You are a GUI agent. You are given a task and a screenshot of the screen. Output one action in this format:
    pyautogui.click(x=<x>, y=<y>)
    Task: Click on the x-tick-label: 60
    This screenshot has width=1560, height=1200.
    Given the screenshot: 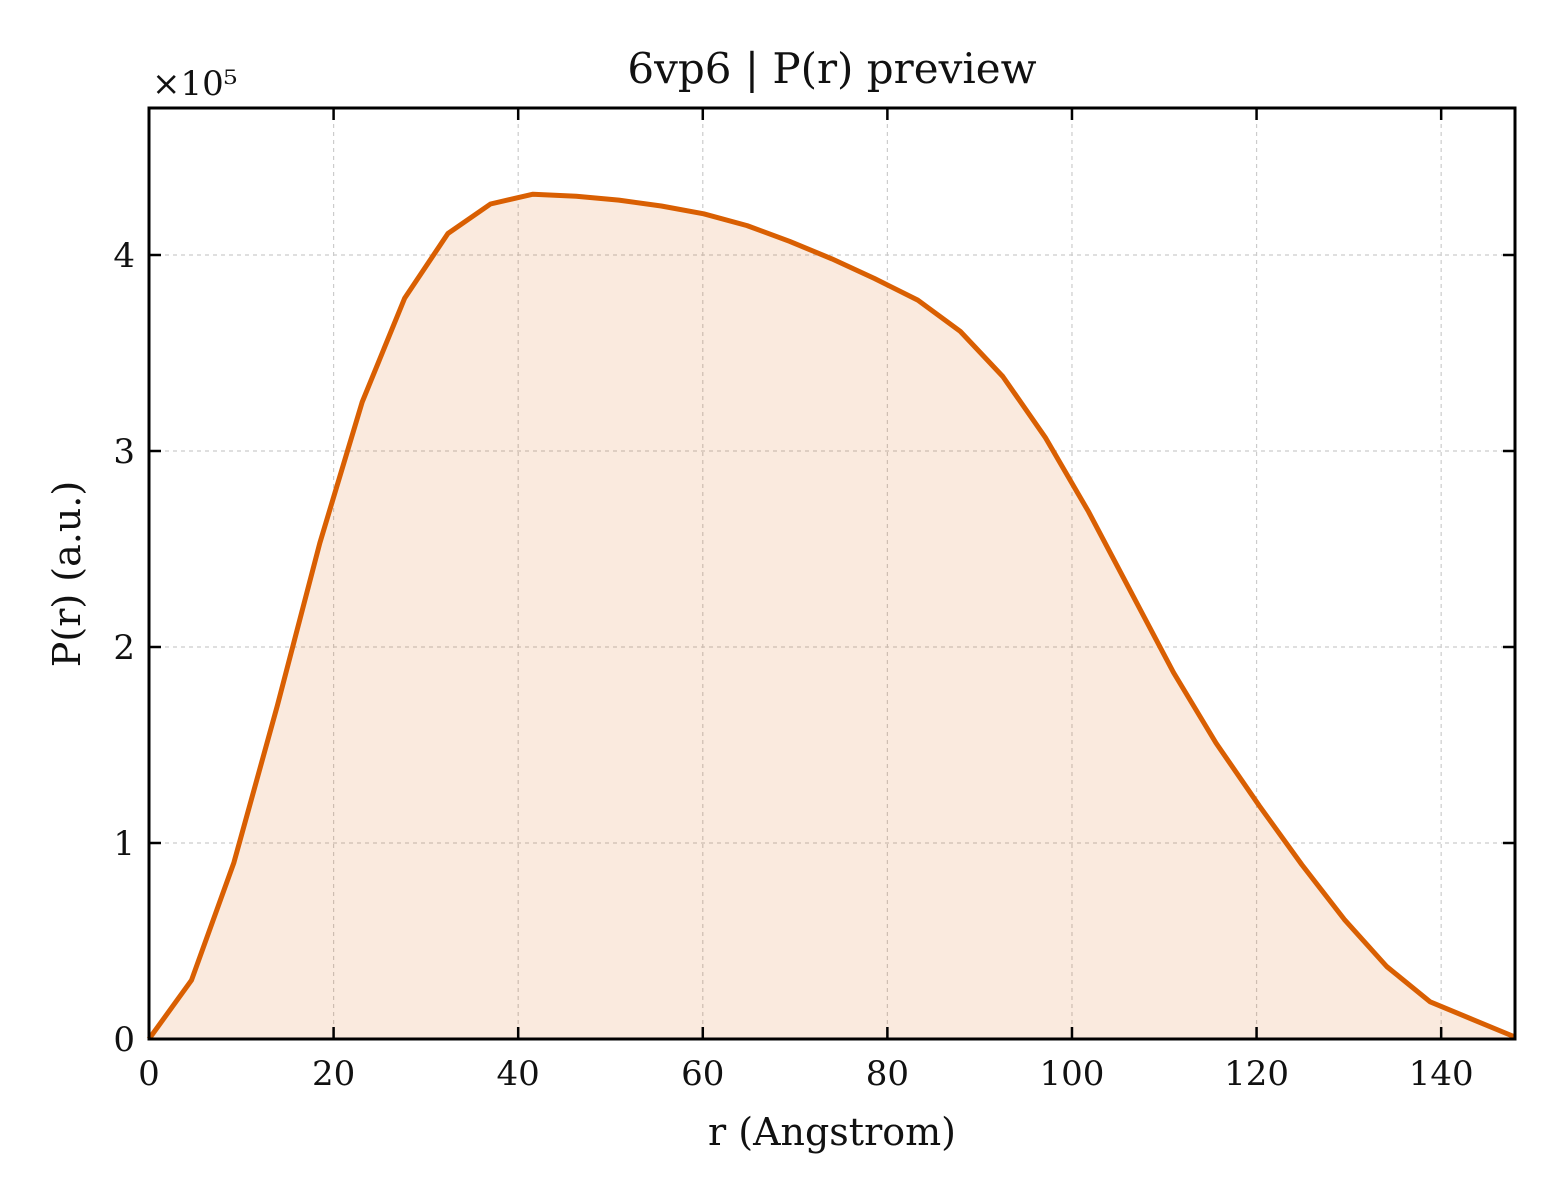 What is the action you would take?
    pyautogui.click(x=702, y=1074)
    